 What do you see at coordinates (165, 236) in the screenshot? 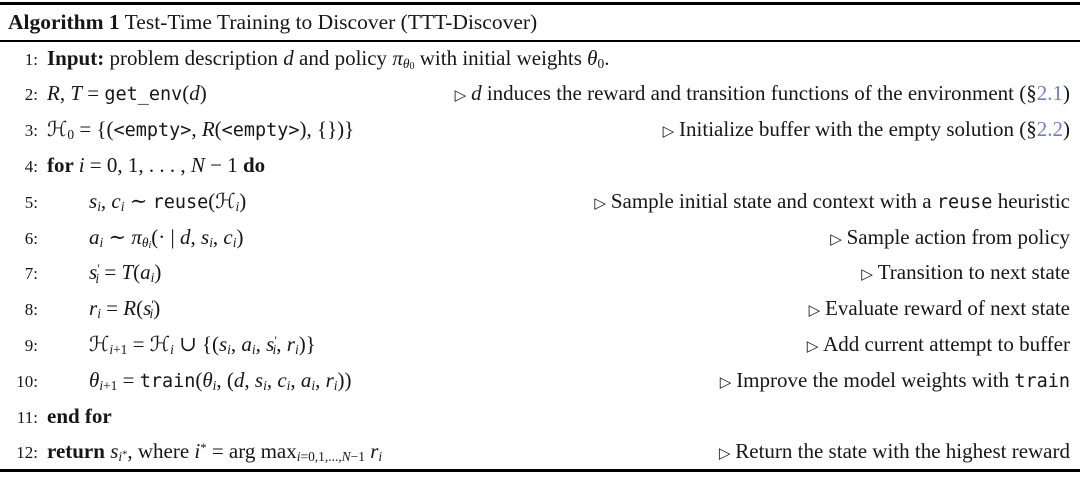
I see `text-segment: (· |` at bounding box center [165, 236].